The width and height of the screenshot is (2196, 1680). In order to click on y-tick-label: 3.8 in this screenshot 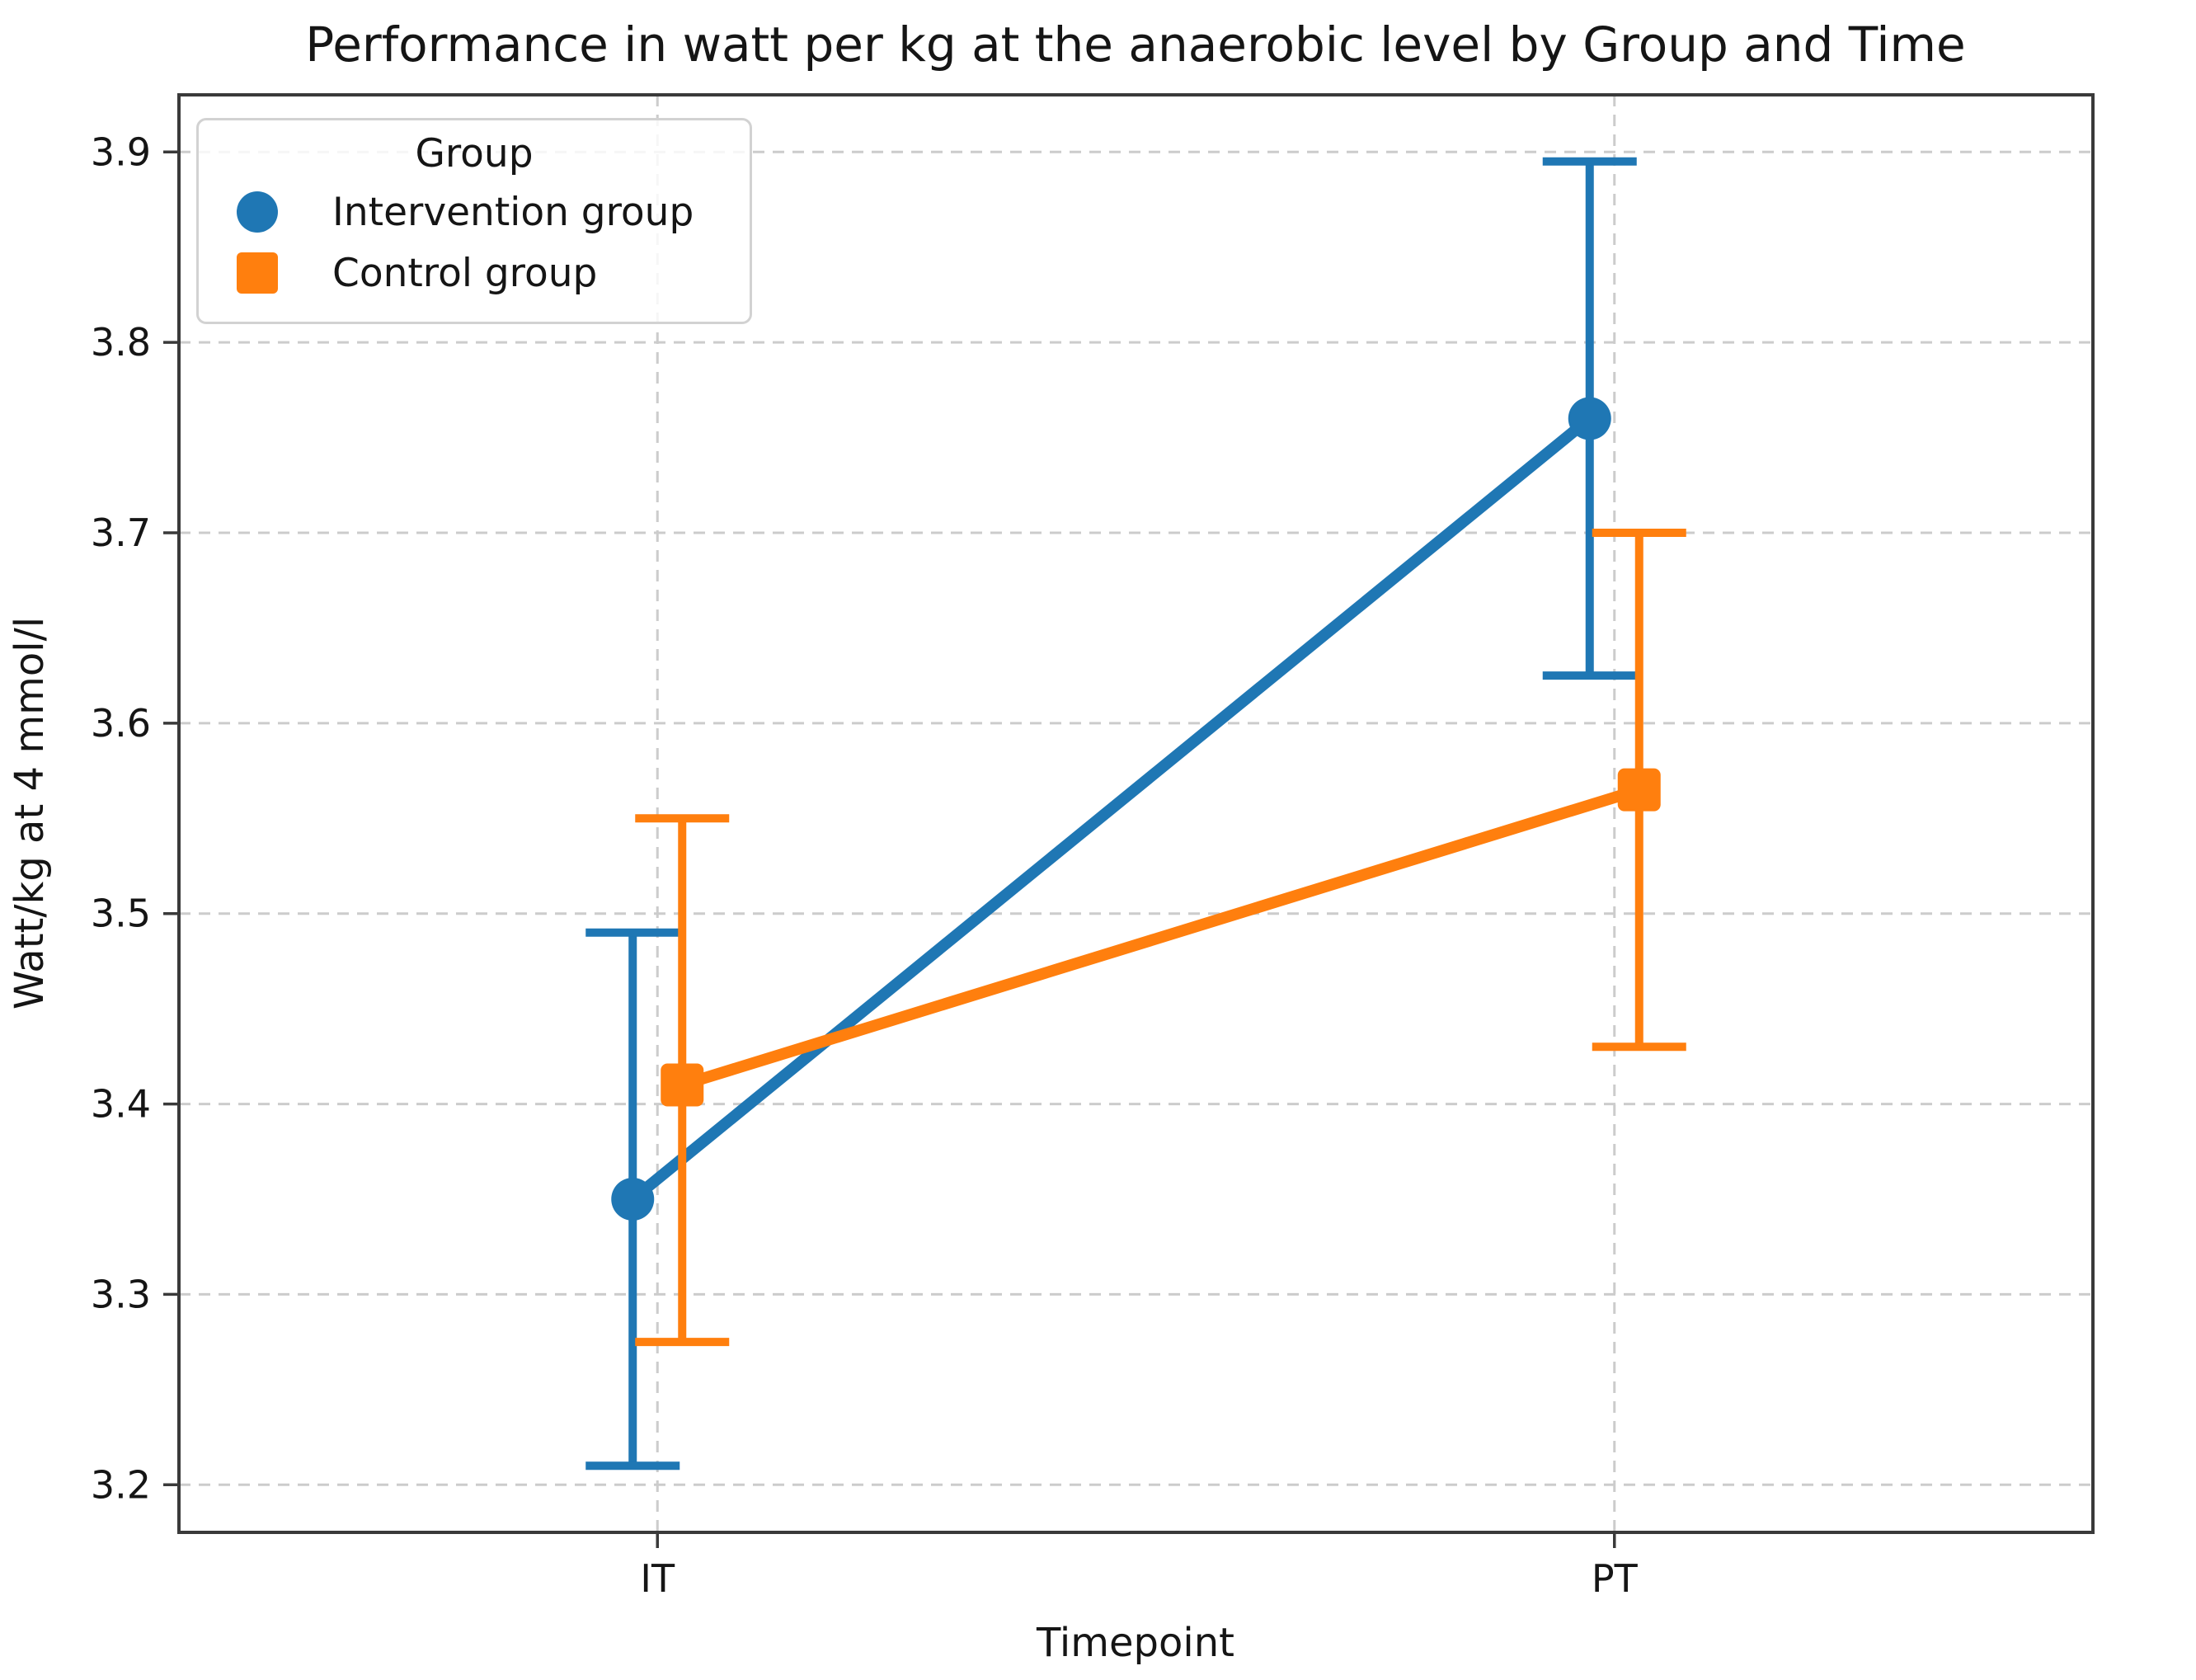, I will do `click(121, 342)`.